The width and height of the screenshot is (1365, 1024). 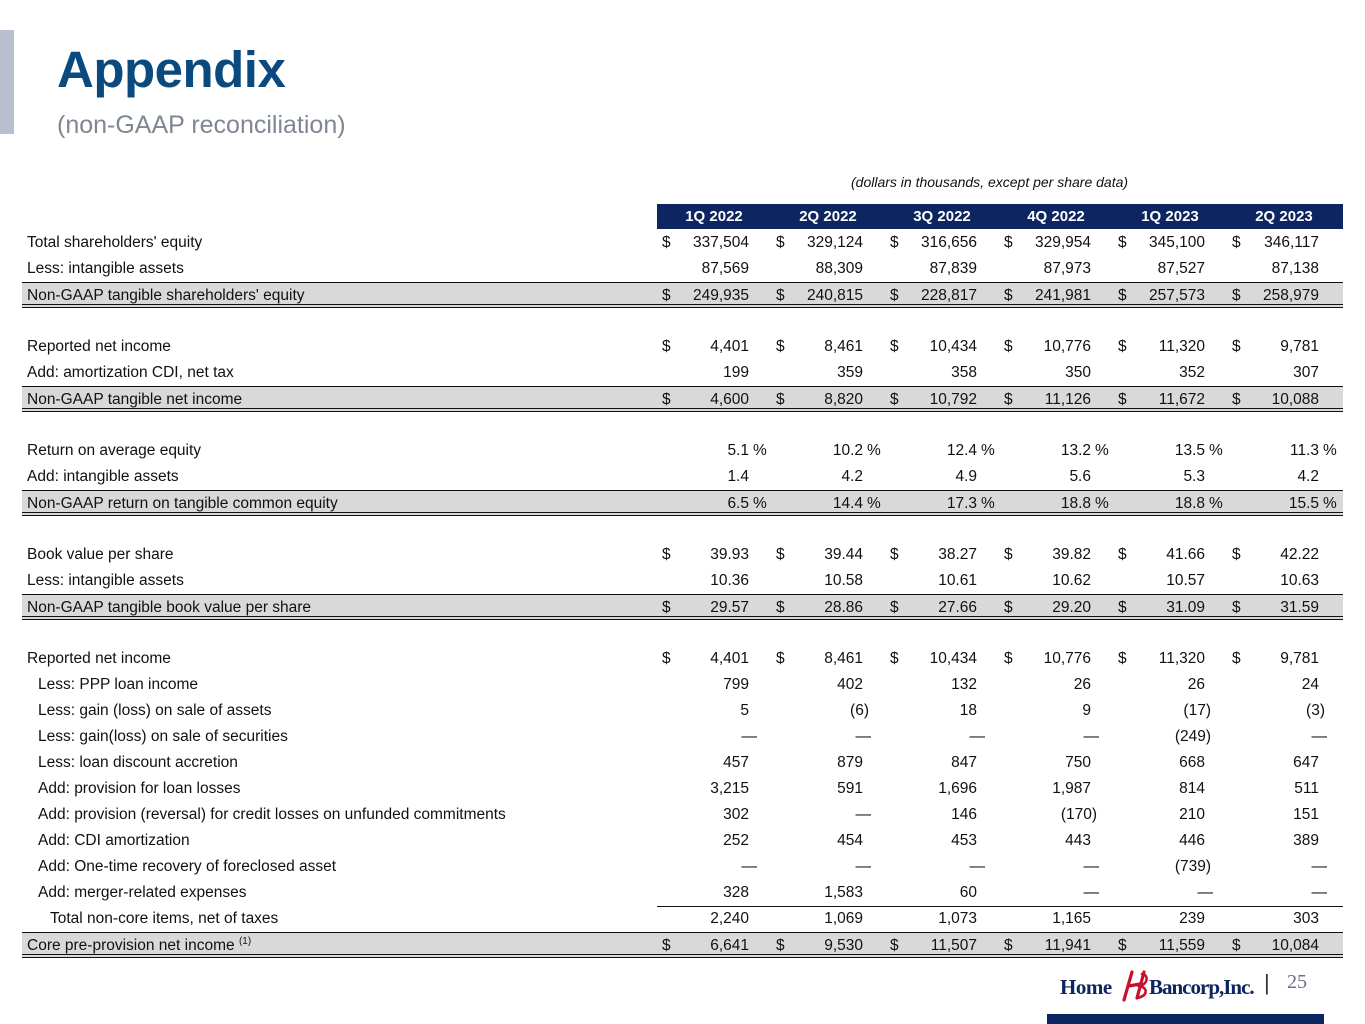 I want to click on table-cell: 453, so click(x=942, y=841).